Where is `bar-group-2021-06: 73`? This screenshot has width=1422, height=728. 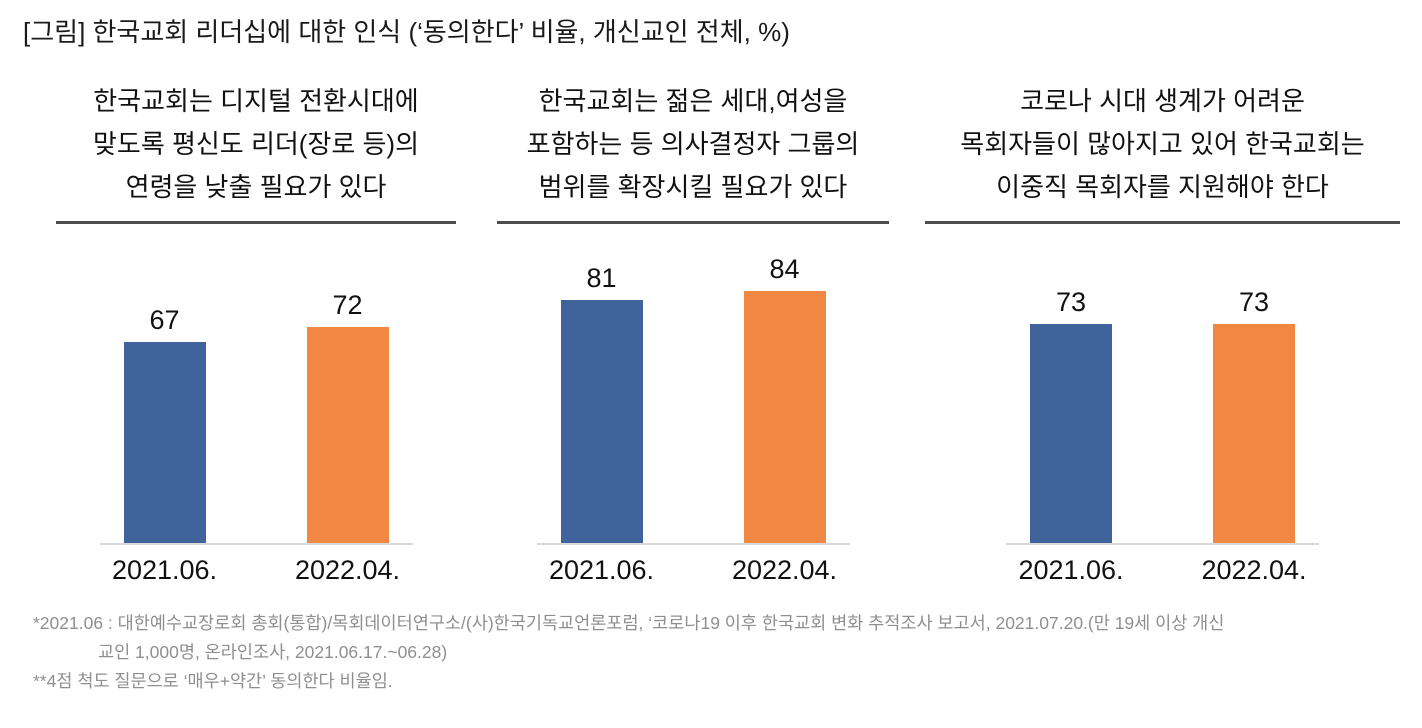 bar-group-2021-06: 73 is located at coordinates (1071, 415).